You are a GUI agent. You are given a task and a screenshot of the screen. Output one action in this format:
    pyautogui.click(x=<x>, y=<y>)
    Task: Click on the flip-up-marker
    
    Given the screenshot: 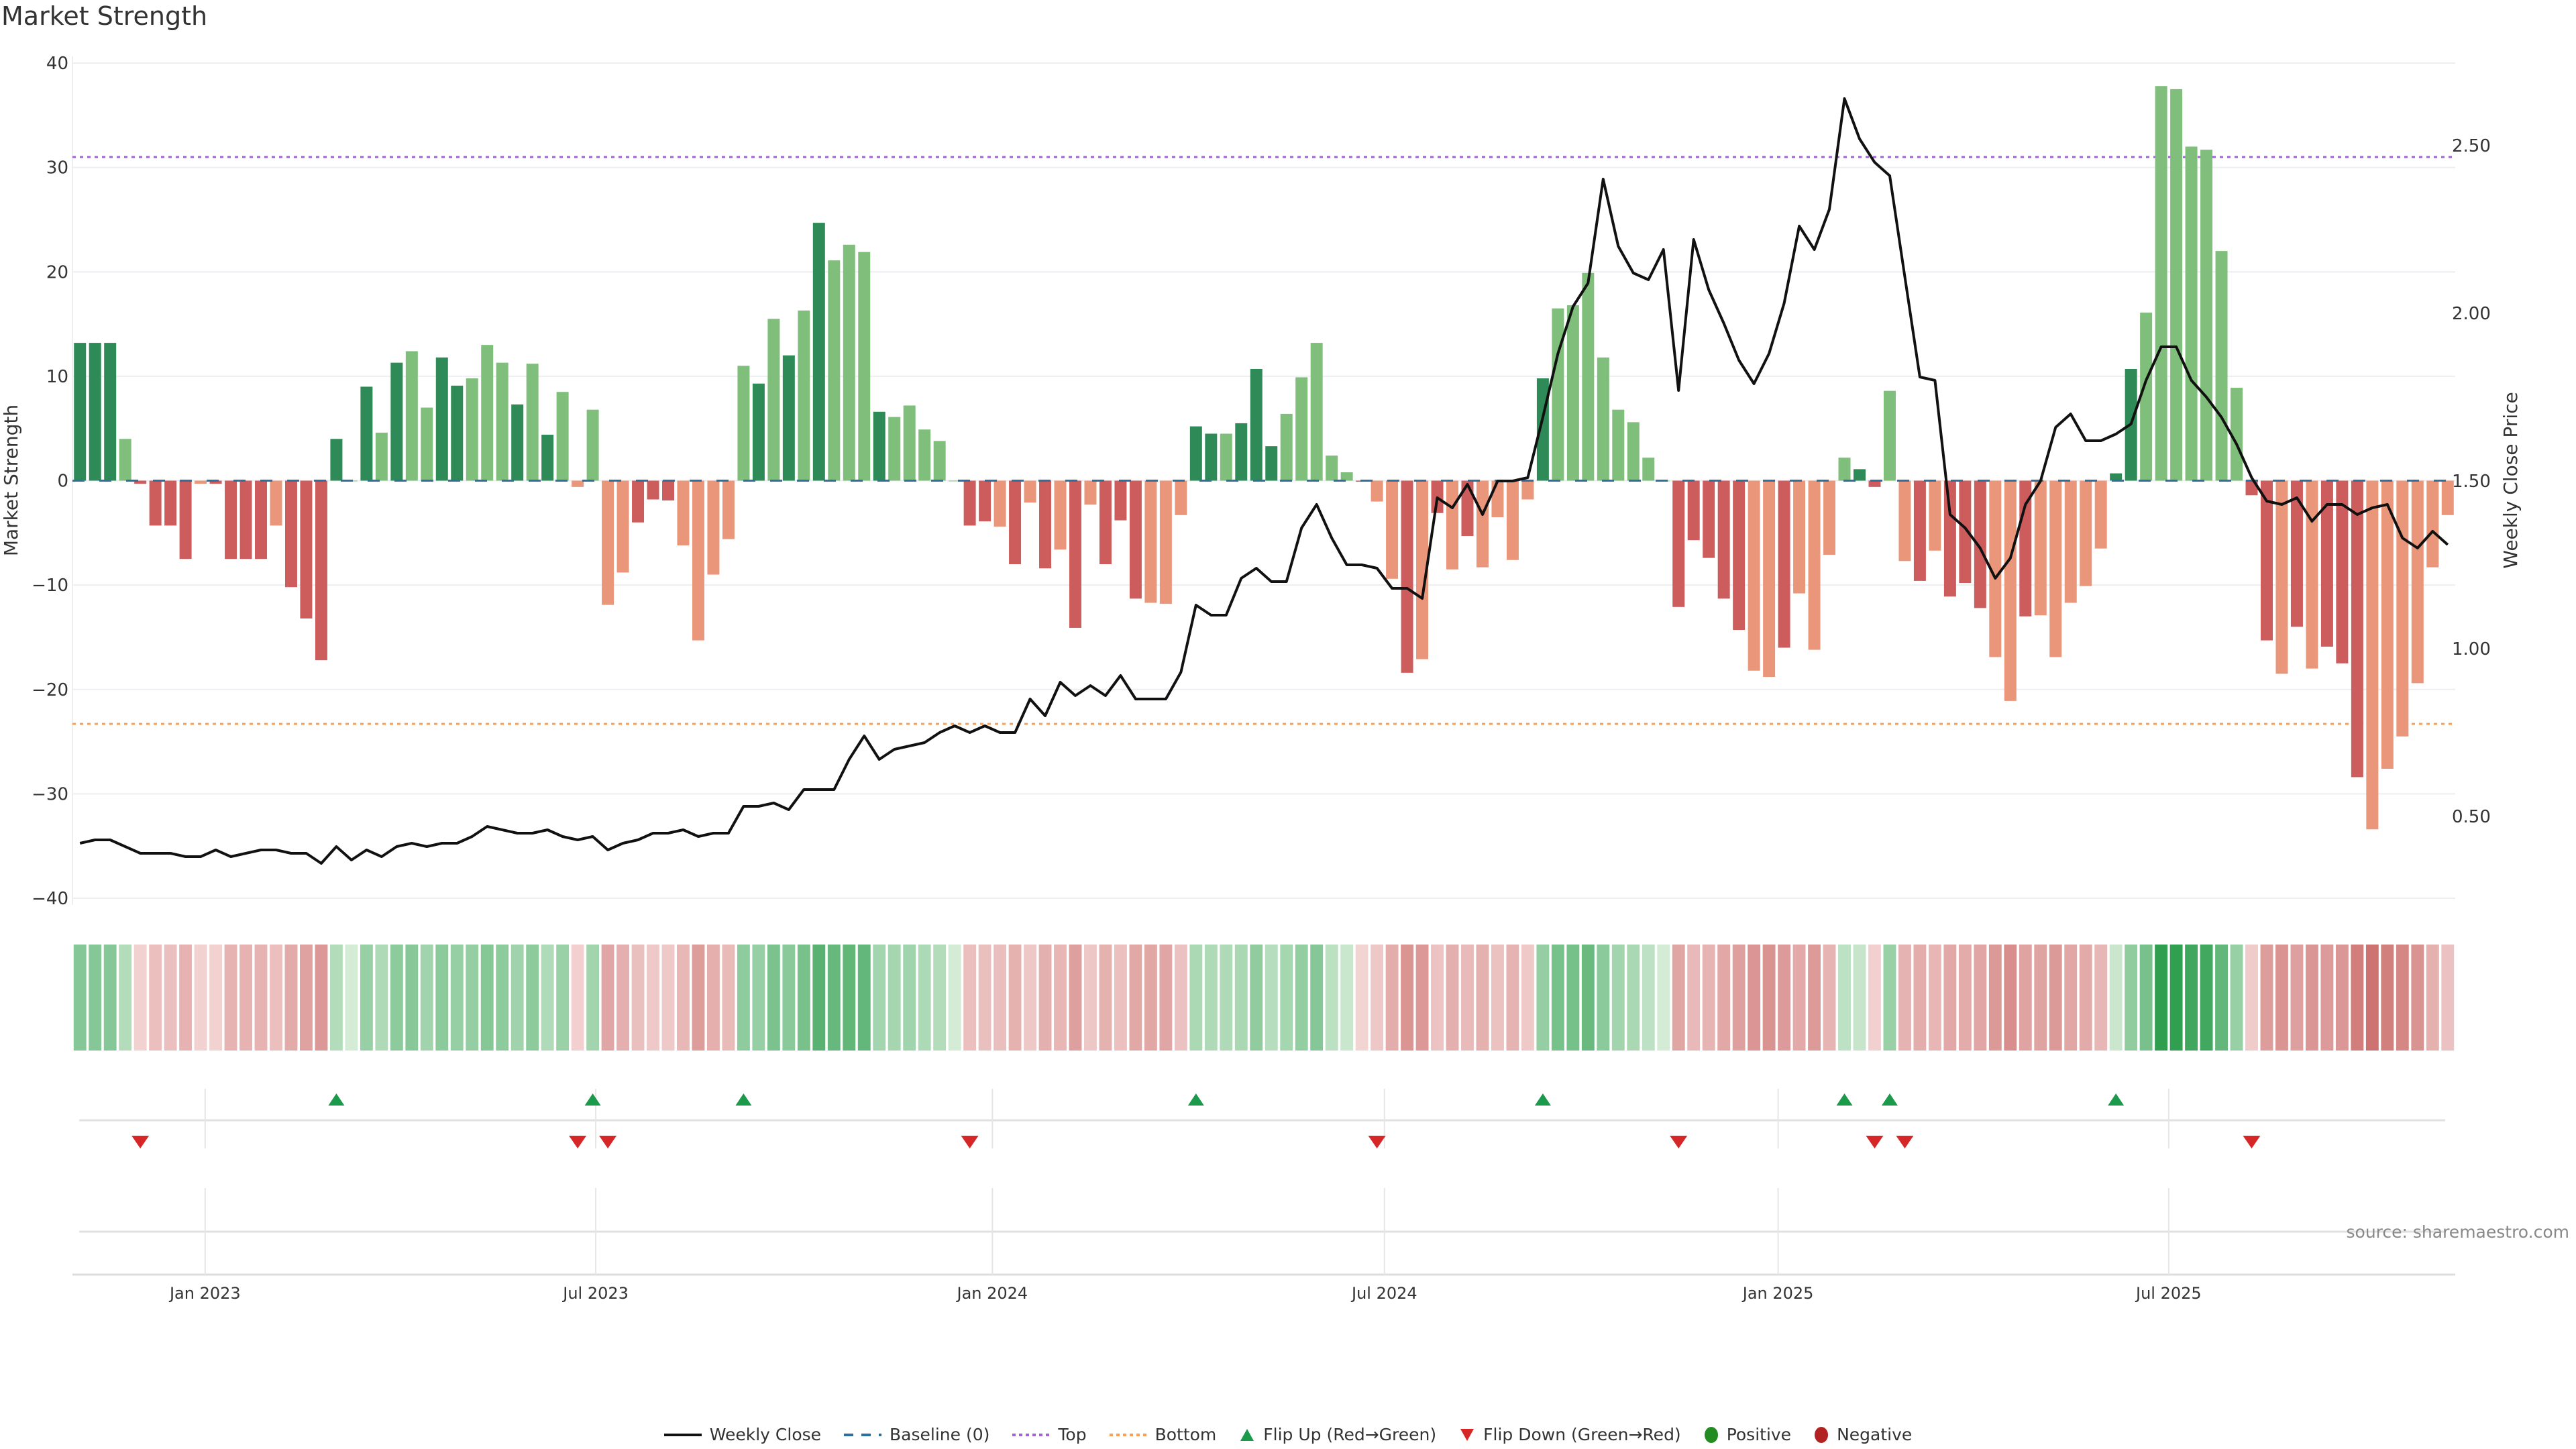 What is the action you would take?
    pyautogui.click(x=1542, y=1099)
    